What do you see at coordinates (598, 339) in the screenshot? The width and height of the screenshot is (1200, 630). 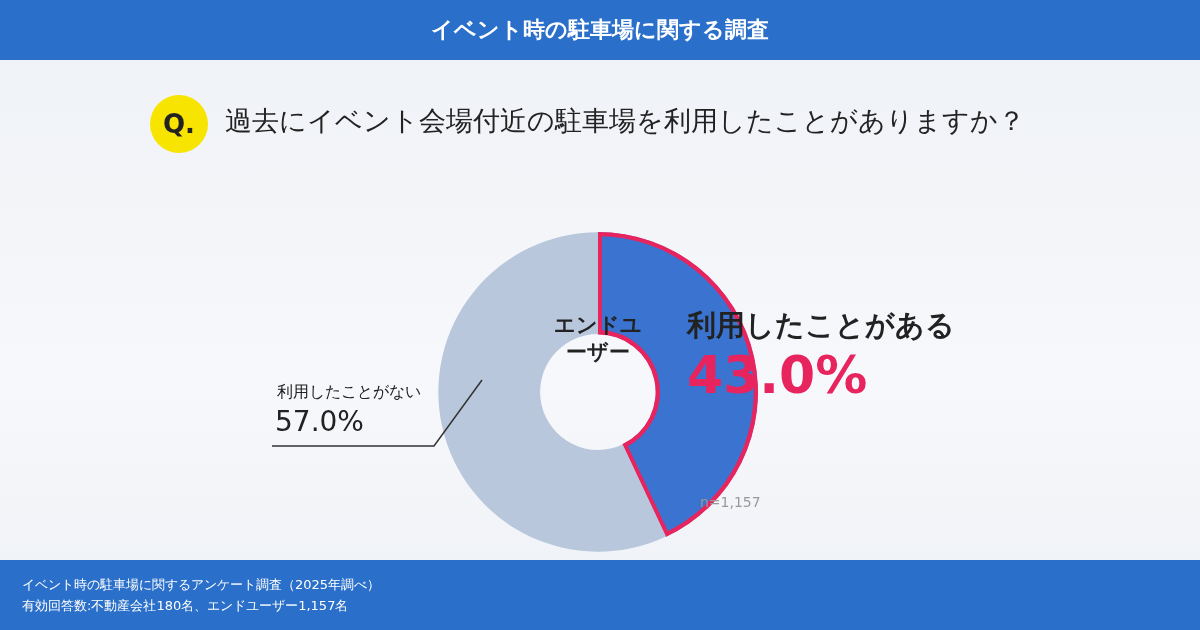 I see `text: エンドユーザー` at bounding box center [598, 339].